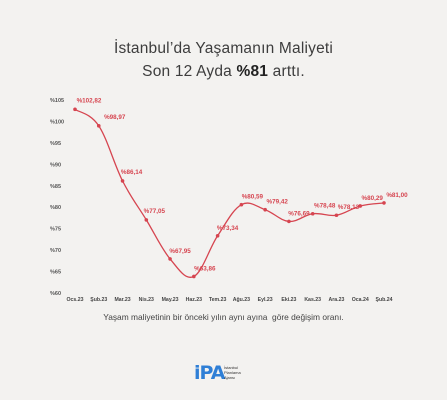  What do you see at coordinates (55, 165) in the screenshot?
I see `y-tick-label: %90` at bounding box center [55, 165].